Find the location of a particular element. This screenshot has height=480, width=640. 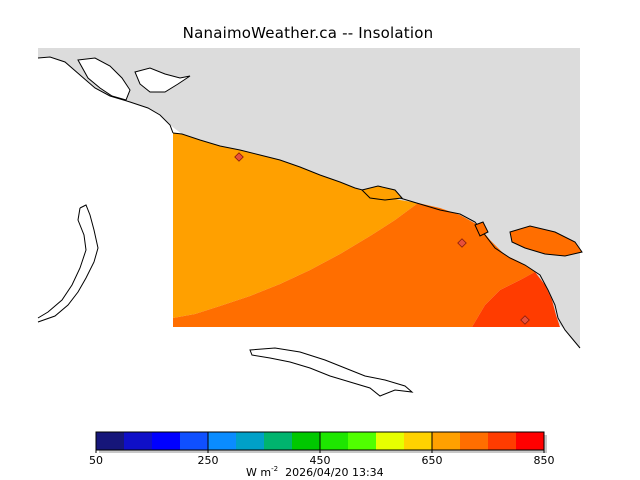

upper-coastline is located at coordinates (105, 95).